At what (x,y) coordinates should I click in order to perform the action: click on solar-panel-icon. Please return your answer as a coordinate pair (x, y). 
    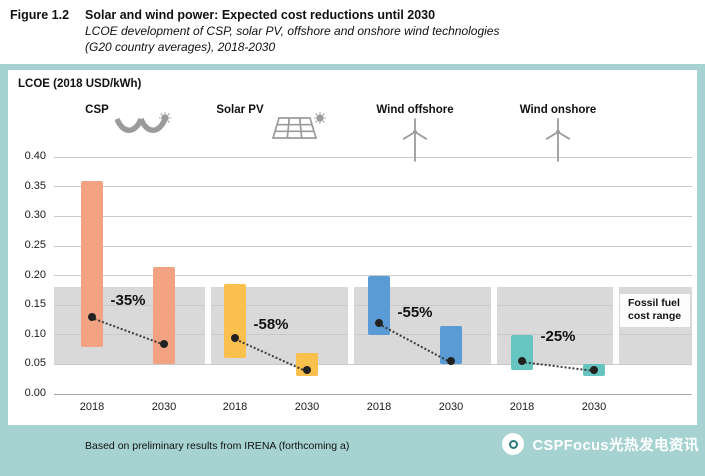
    Looking at the image, I should click on (298, 125).